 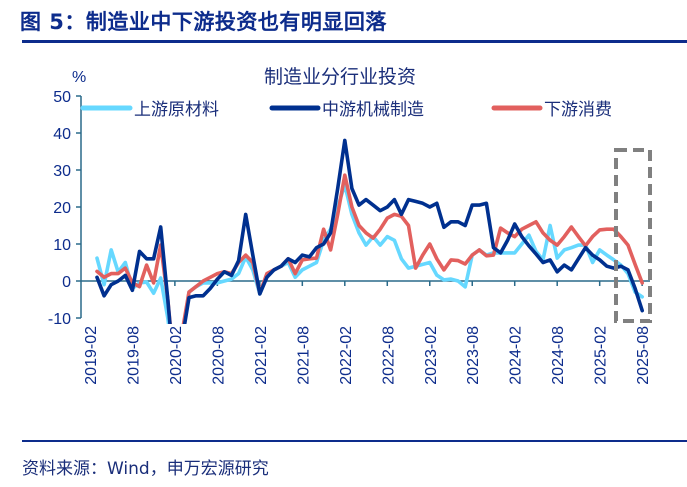 What do you see at coordinates (346, 355) in the screenshot?
I see `x-tick-label: 2022-02` at bounding box center [346, 355].